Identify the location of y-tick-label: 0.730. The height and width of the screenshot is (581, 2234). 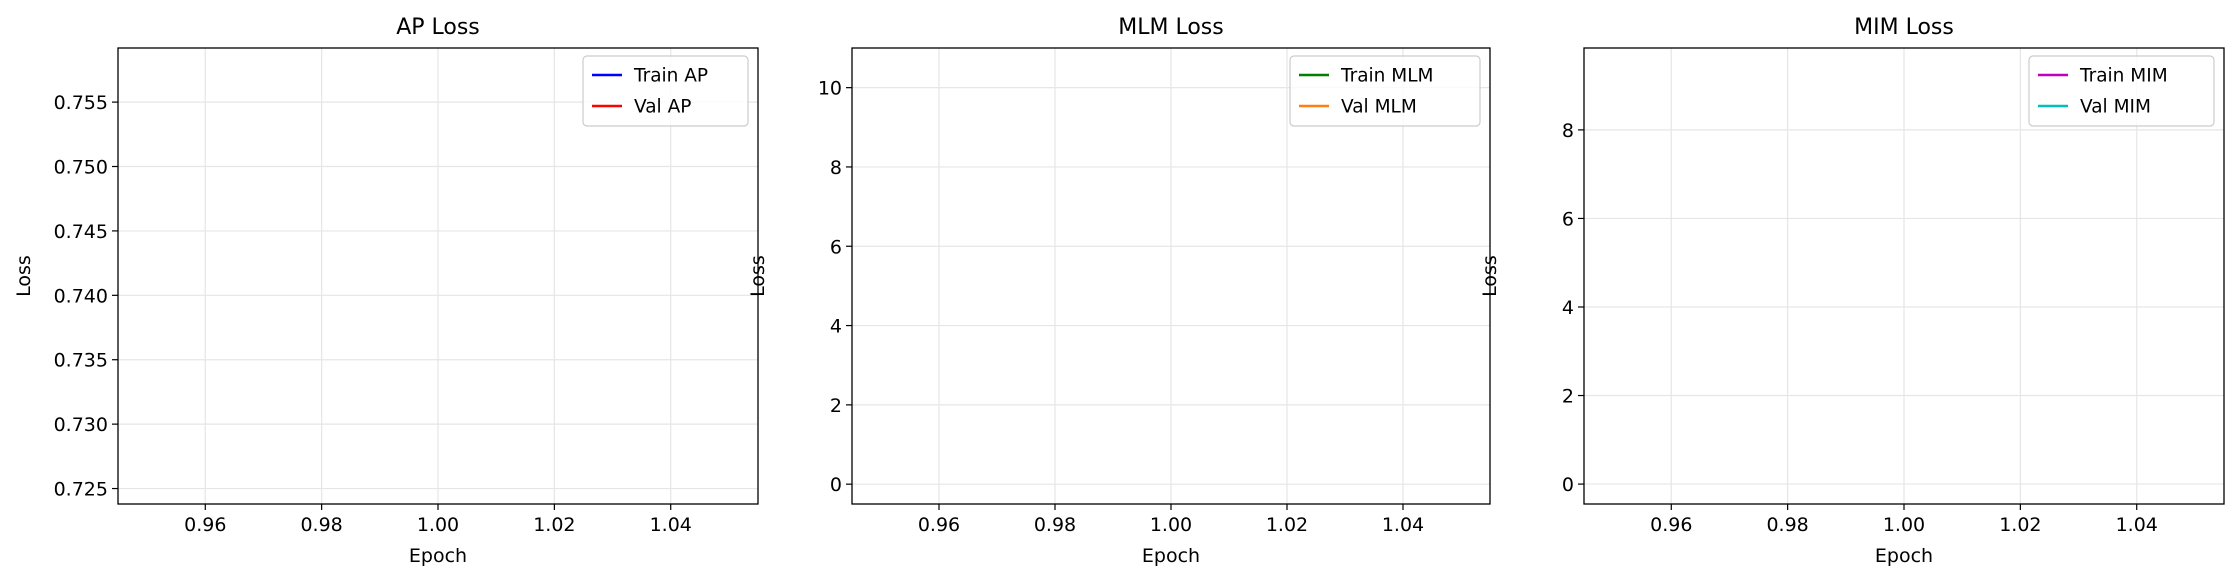
(81, 425).